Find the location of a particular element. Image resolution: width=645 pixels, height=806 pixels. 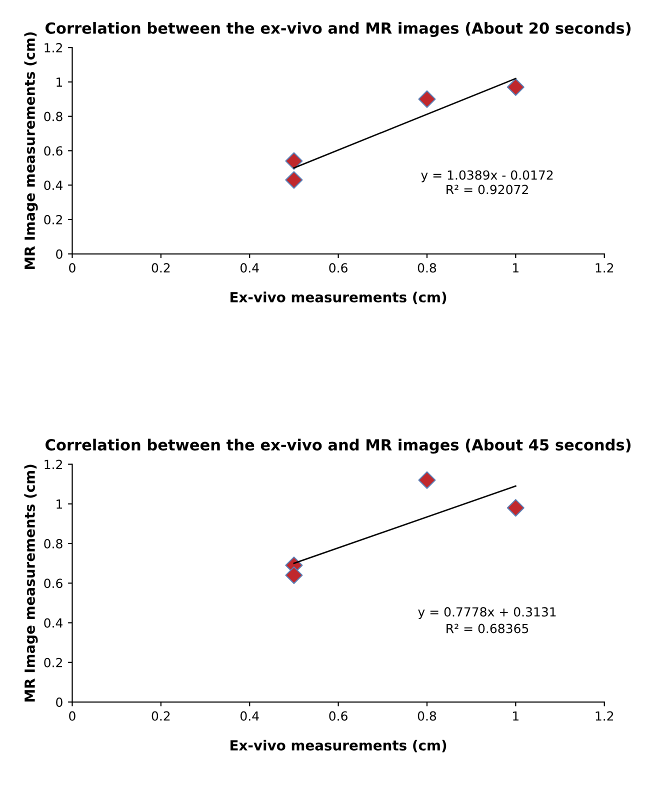

chart-title: Correlation between the ex-vivo and MR images (About 45 seconds) is located at coordinates (338, 446).